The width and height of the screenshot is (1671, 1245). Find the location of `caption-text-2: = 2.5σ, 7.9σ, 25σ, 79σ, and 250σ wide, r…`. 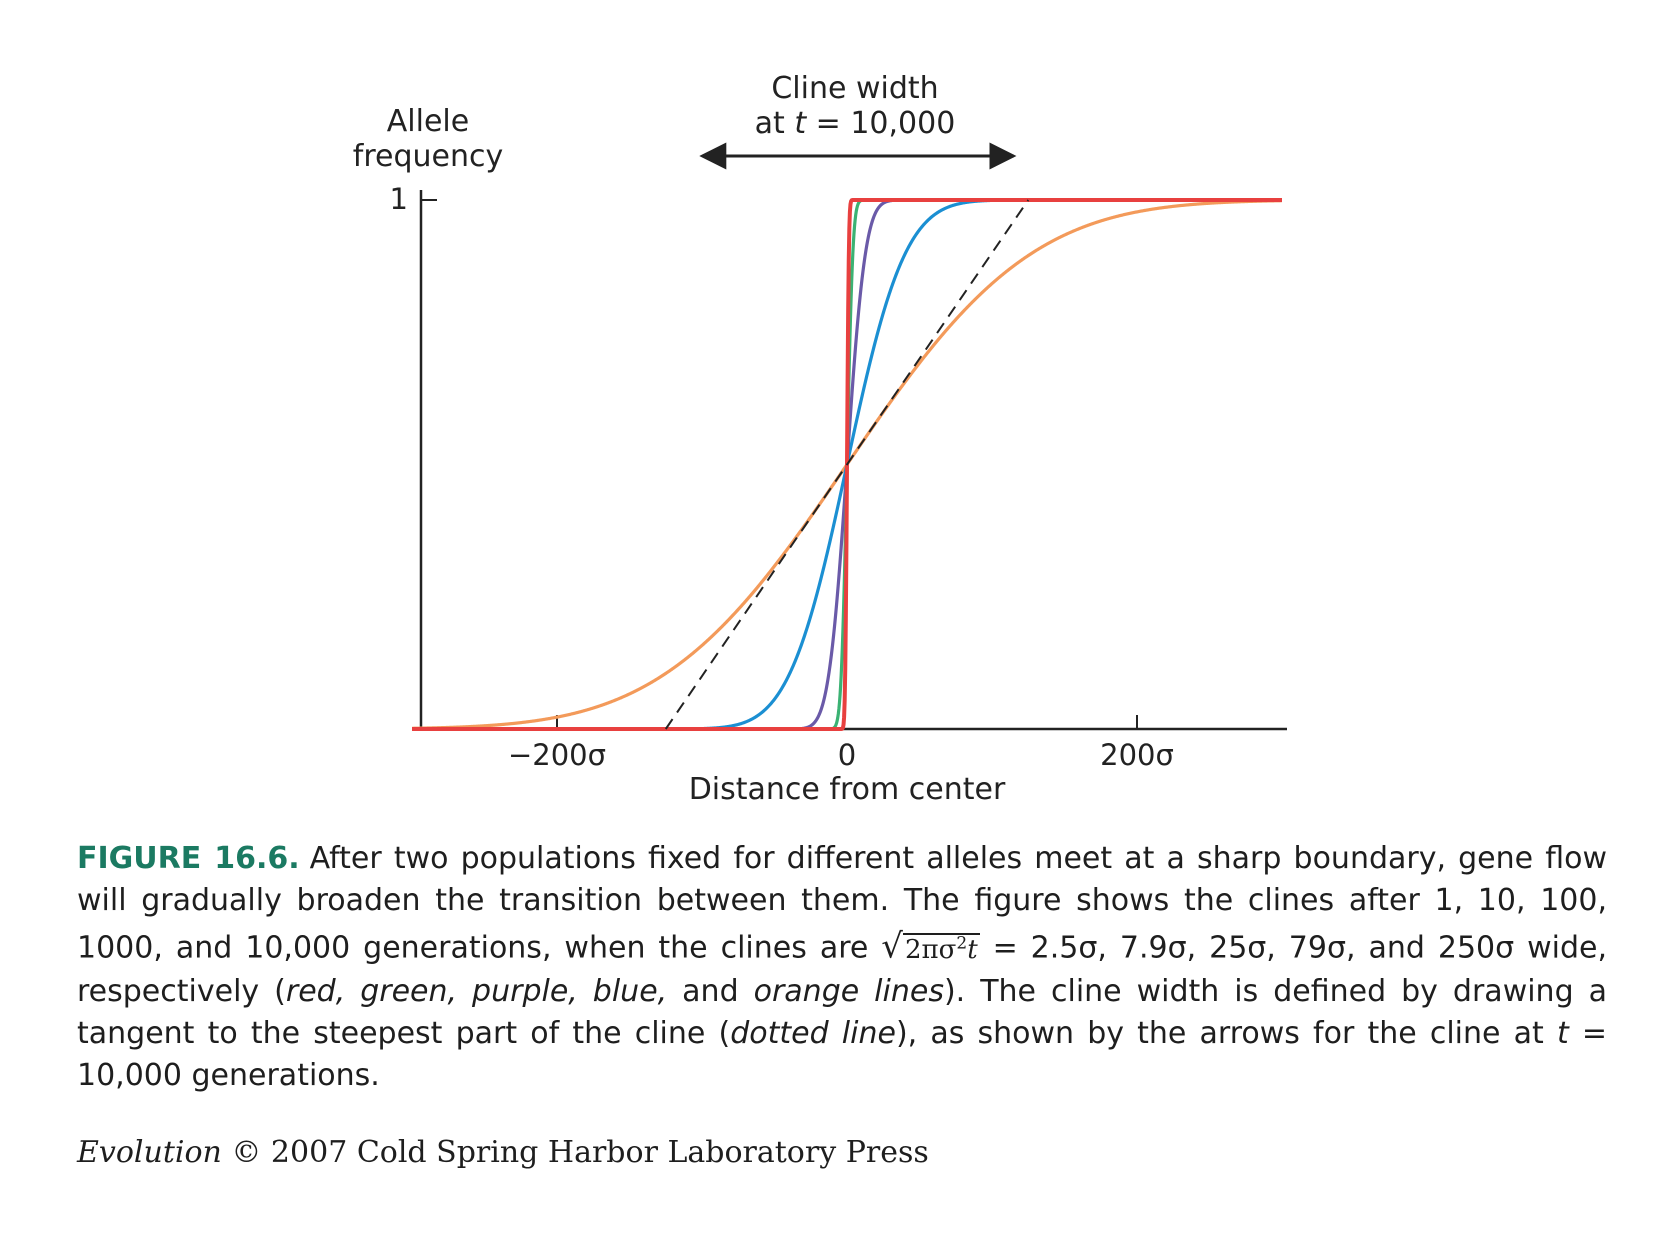

caption-text-2: = 2.5σ, 7.9σ, 25σ, 79σ, and 250σ wide, r… is located at coordinates (842, 969).